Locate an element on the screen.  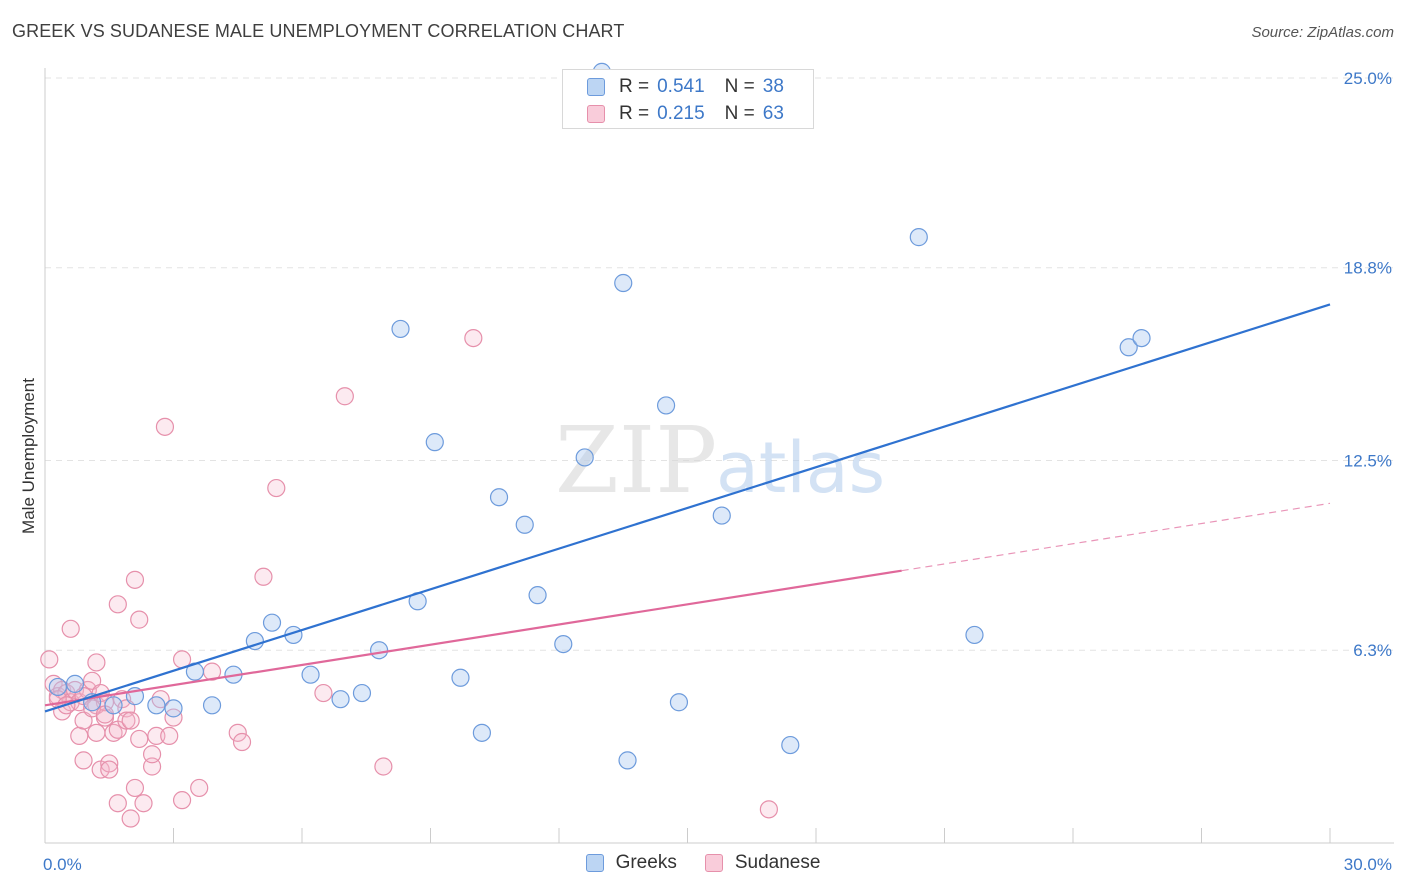
legend-row-greeks: R = 0.541 N = 38 is located at coordinates (685, 87).